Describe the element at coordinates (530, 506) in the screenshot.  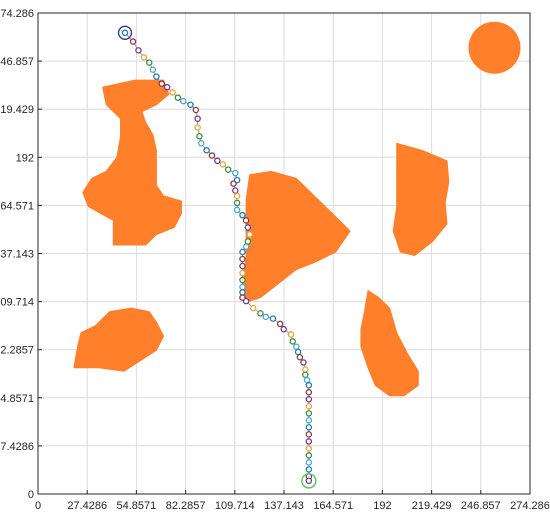
I see `x-tick-label: 274.286` at that location.